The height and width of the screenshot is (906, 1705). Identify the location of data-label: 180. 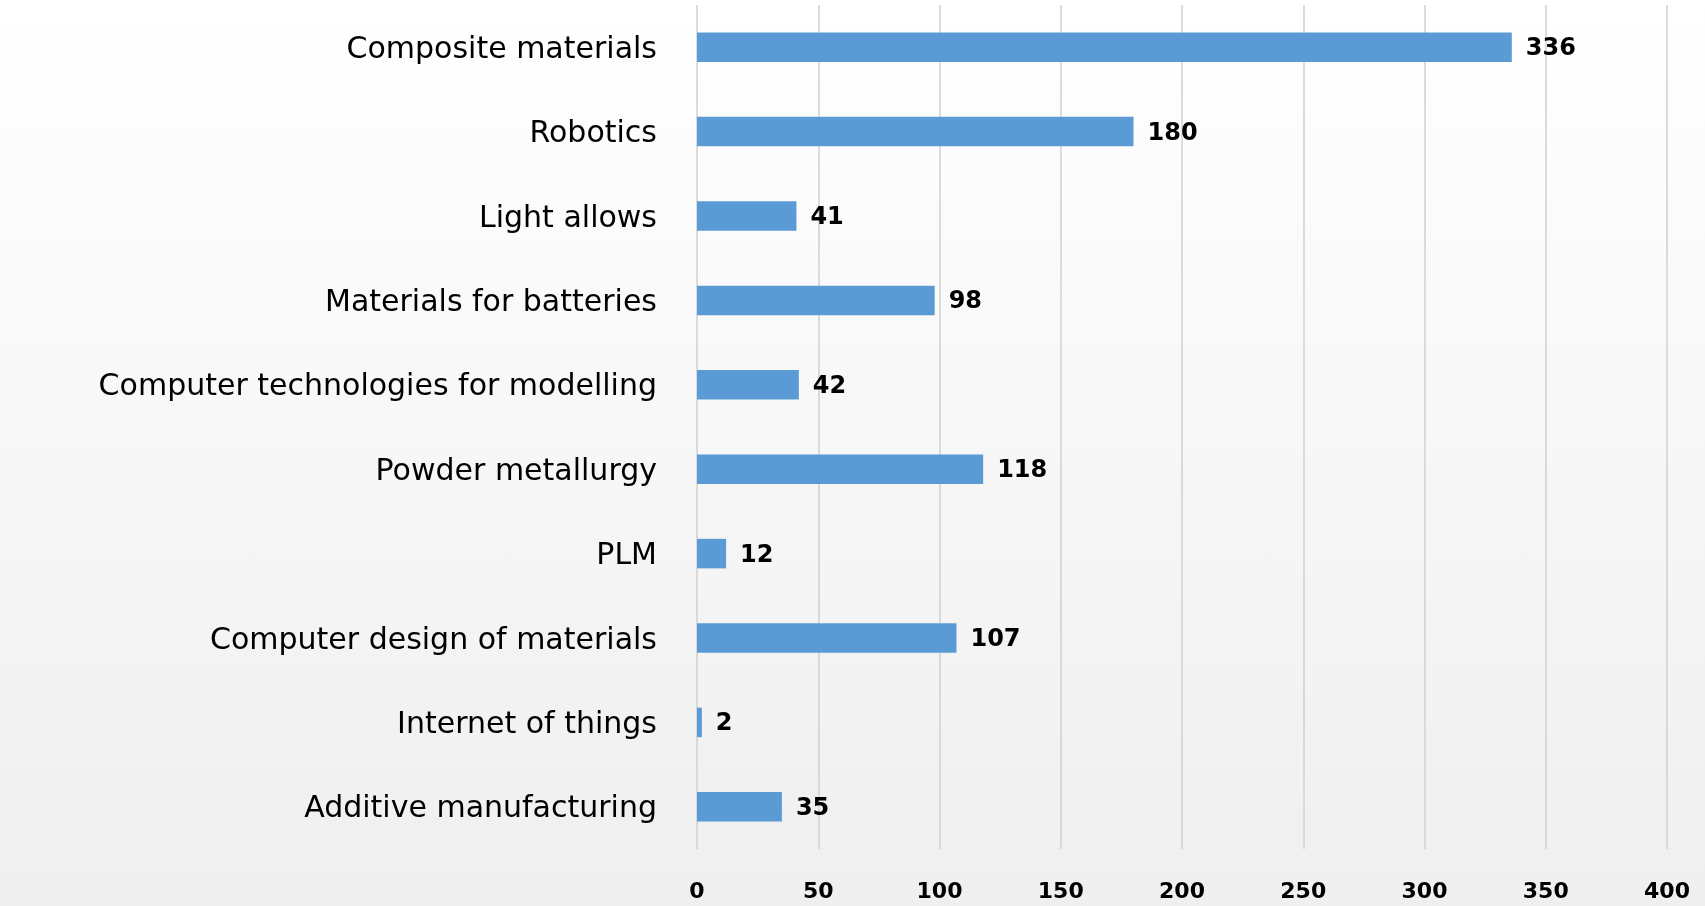
(1172, 131).